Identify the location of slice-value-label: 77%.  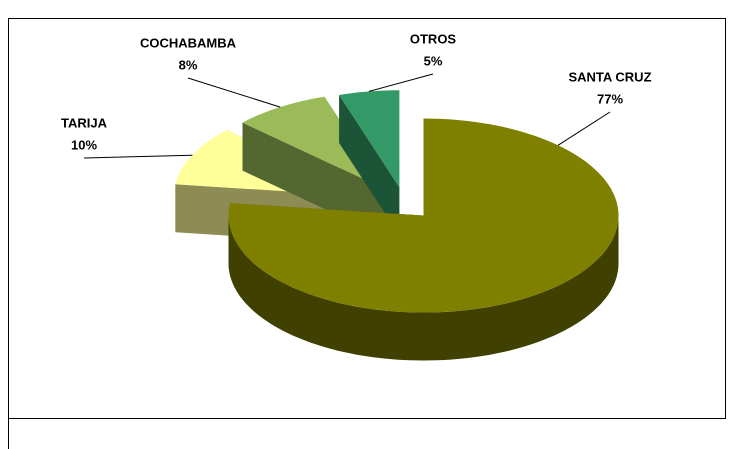
(610, 98).